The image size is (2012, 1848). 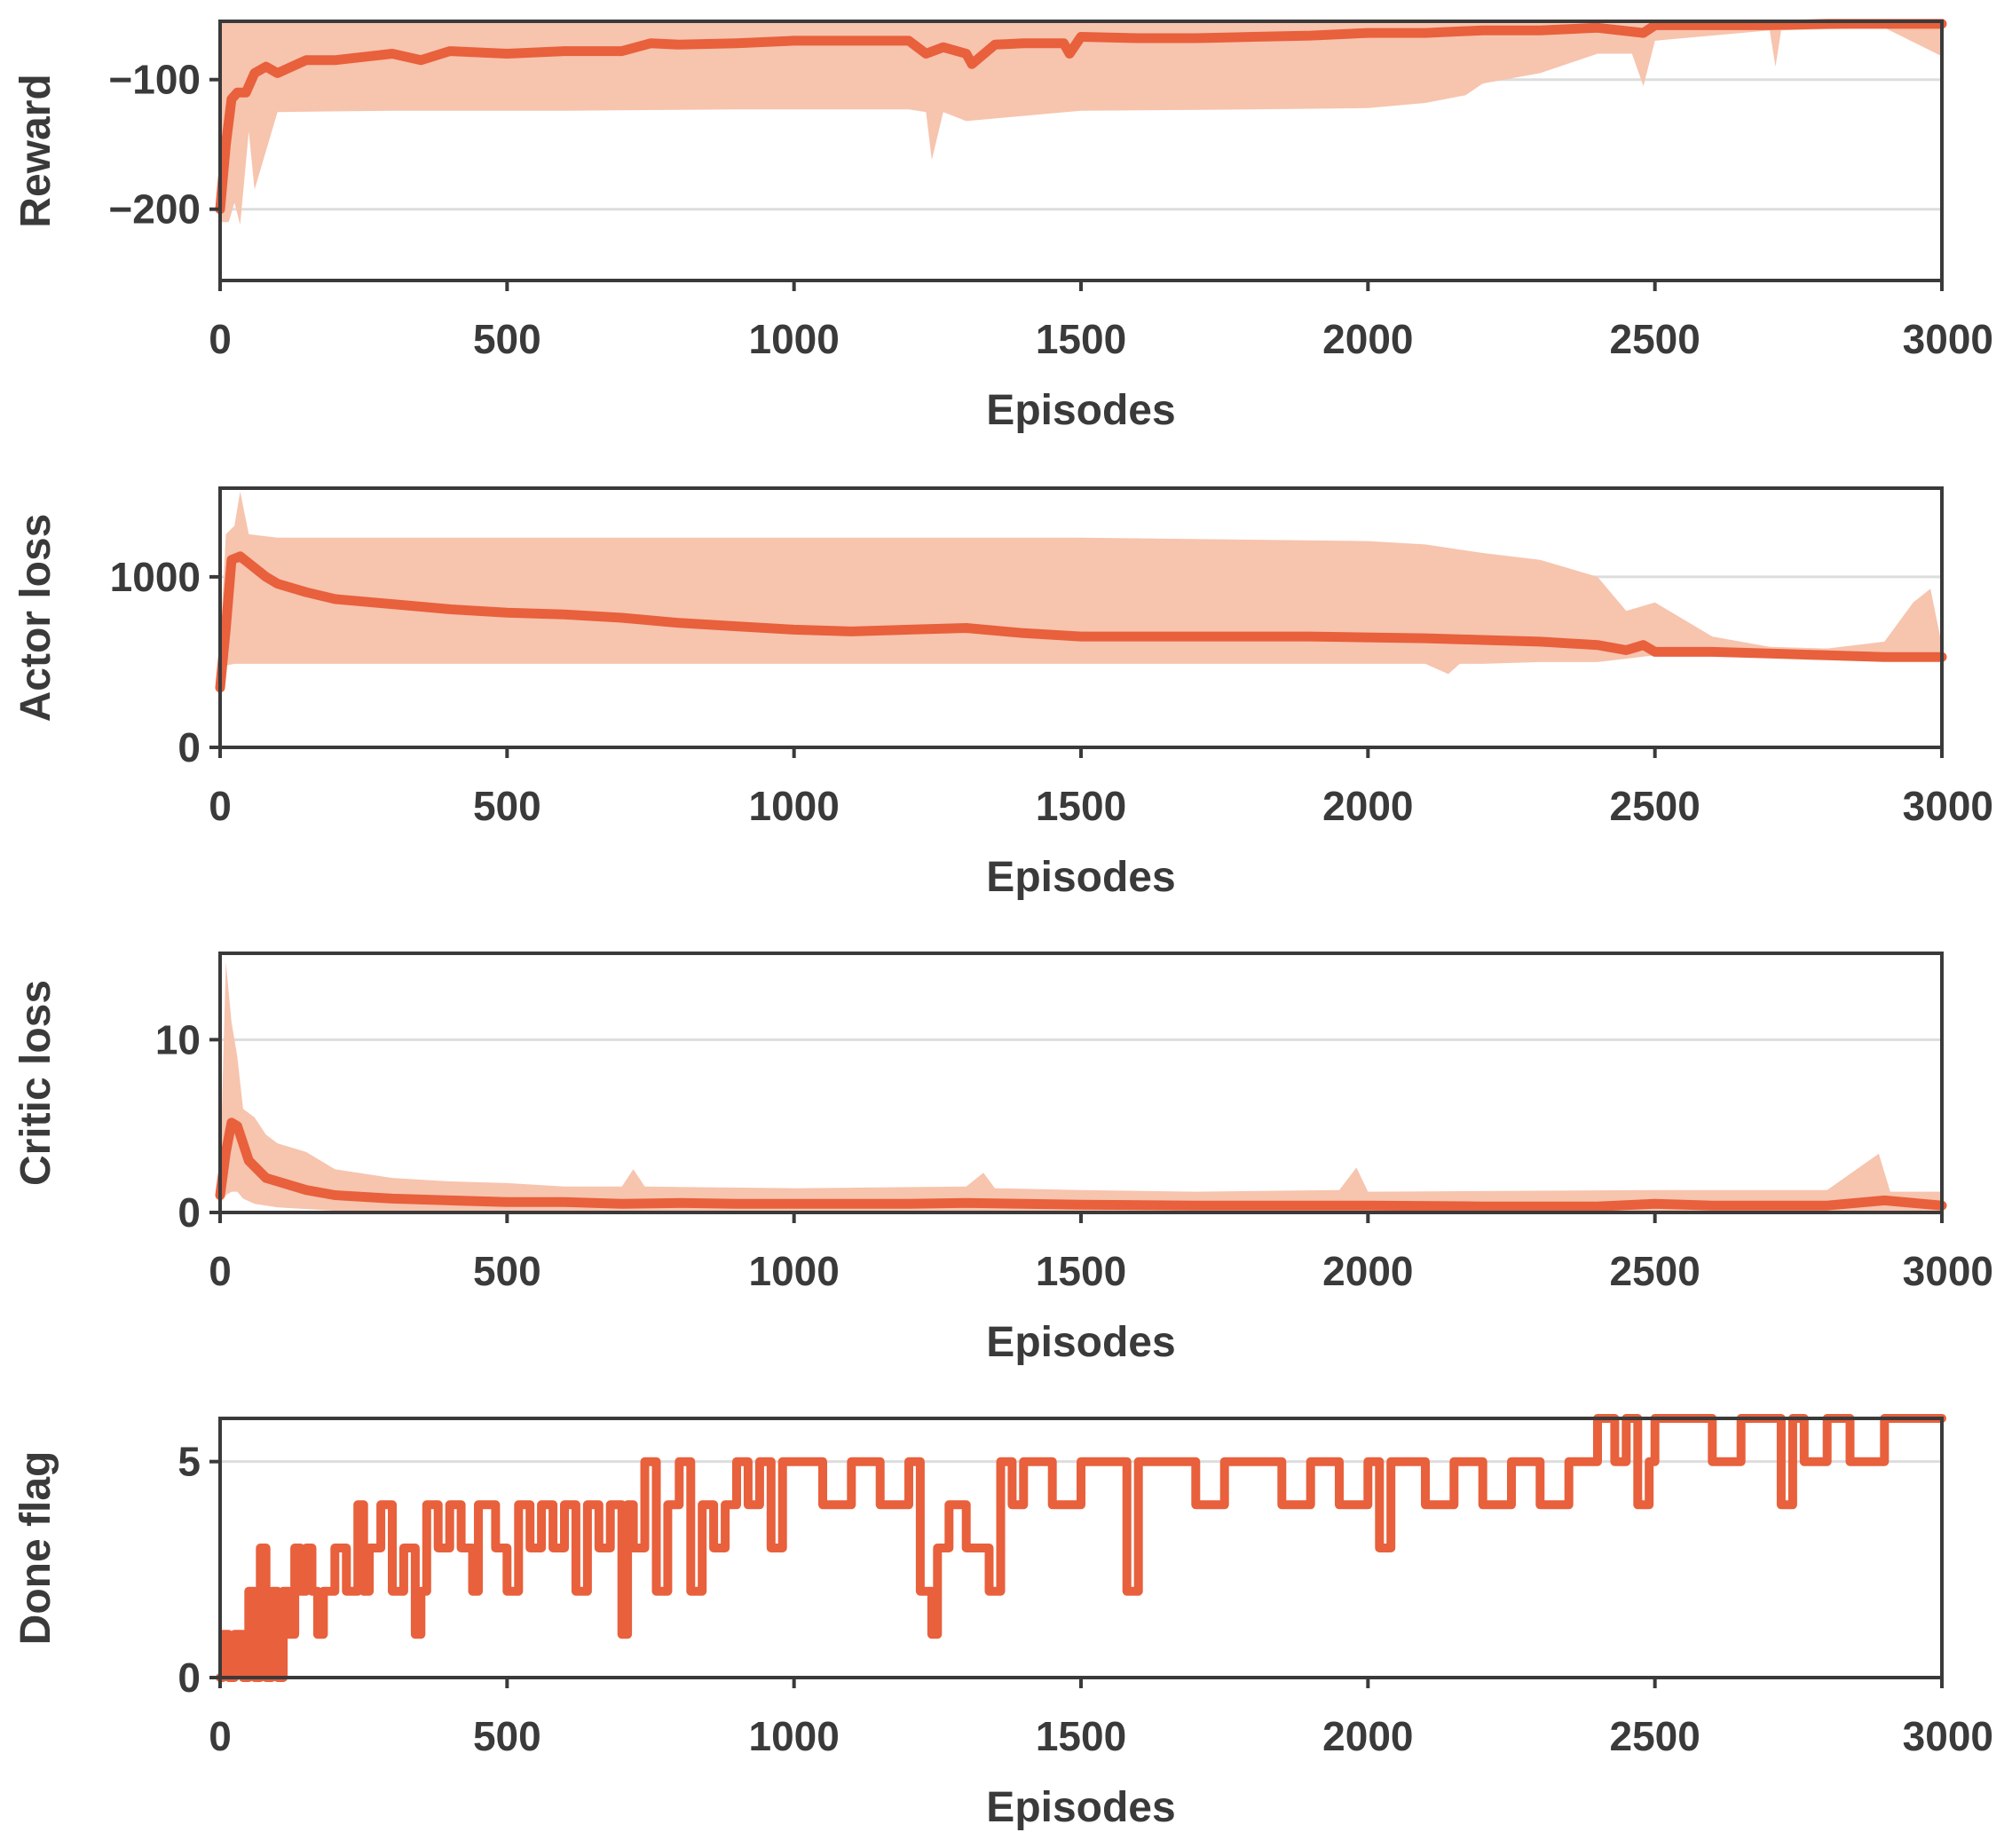 What do you see at coordinates (35, 618) in the screenshot?
I see `actor-loss-y-axis-title: Actor loss` at bounding box center [35, 618].